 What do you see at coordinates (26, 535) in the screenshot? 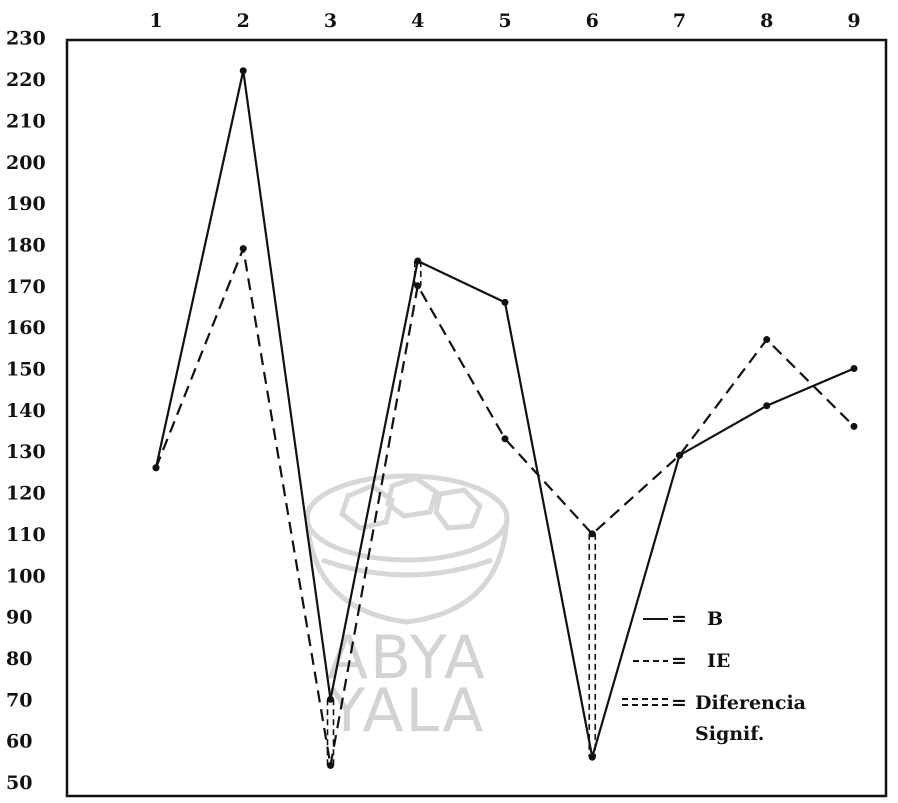
I see `y-tick-label: 110` at bounding box center [26, 535].